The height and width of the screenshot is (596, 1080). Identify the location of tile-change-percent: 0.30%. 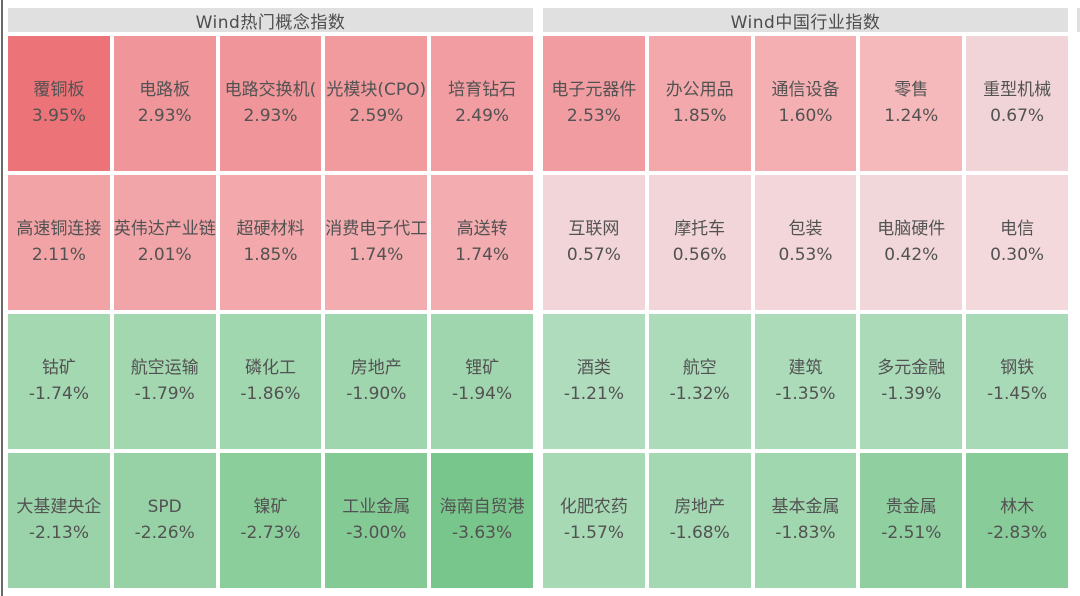
(1017, 254).